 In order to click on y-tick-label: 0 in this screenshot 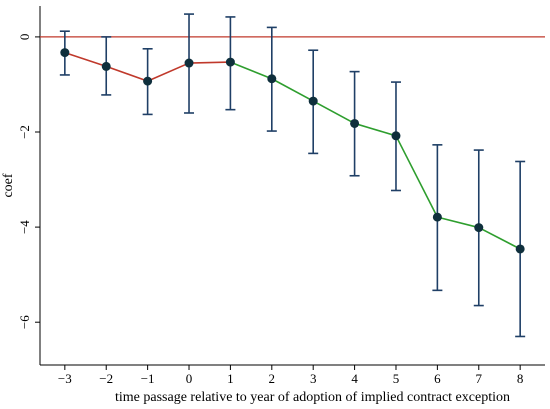, I will do `click(24, 37)`.